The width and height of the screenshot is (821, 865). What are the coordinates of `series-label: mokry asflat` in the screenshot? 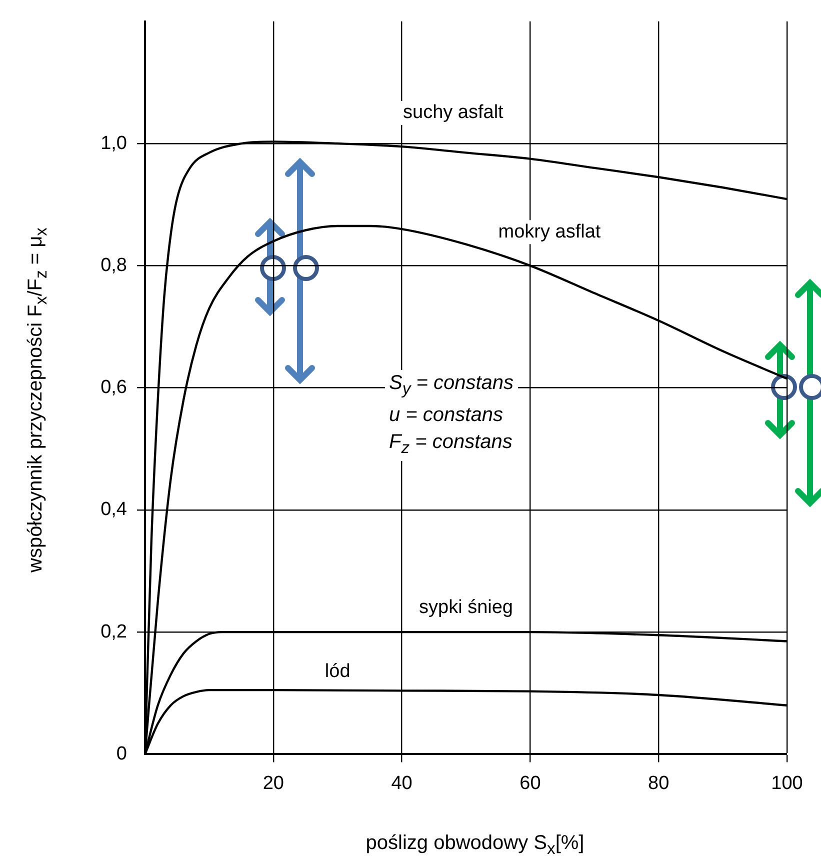 It's located at (550, 231).